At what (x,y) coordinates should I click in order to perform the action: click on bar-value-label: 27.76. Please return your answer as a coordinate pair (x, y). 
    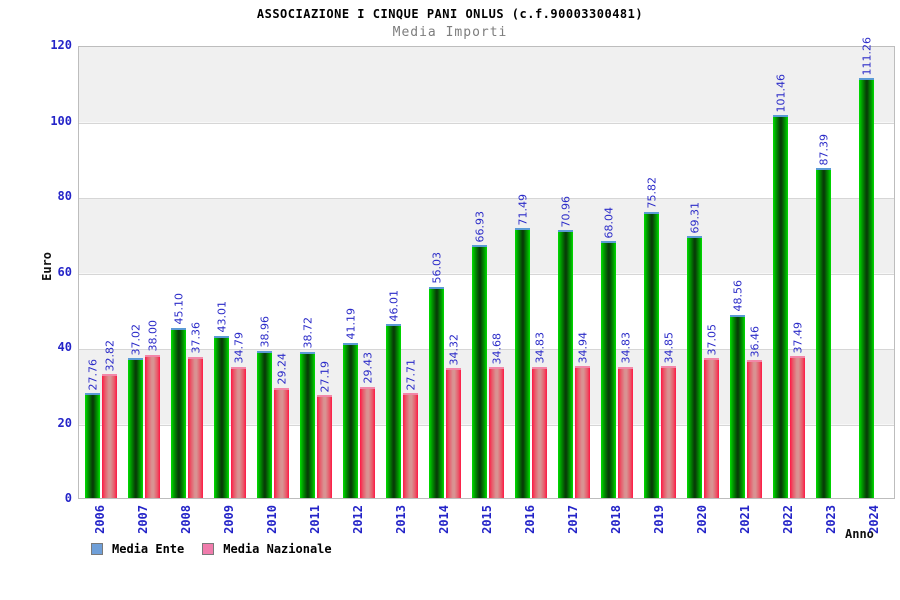
    Looking at the image, I should click on (92, 374).